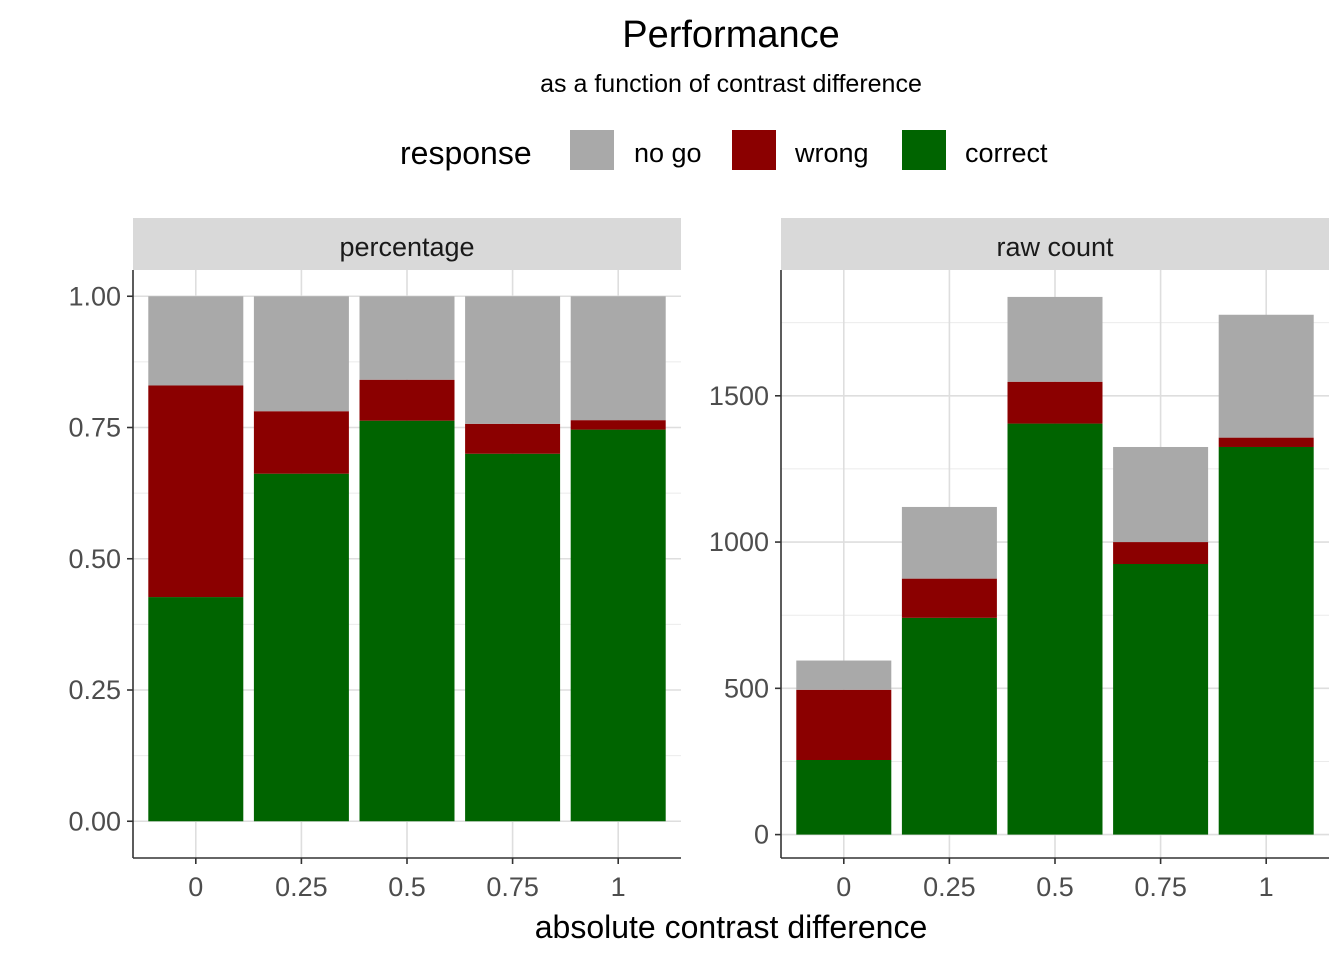  I want to click on y-tick-label: 1500, so click(739, 396).